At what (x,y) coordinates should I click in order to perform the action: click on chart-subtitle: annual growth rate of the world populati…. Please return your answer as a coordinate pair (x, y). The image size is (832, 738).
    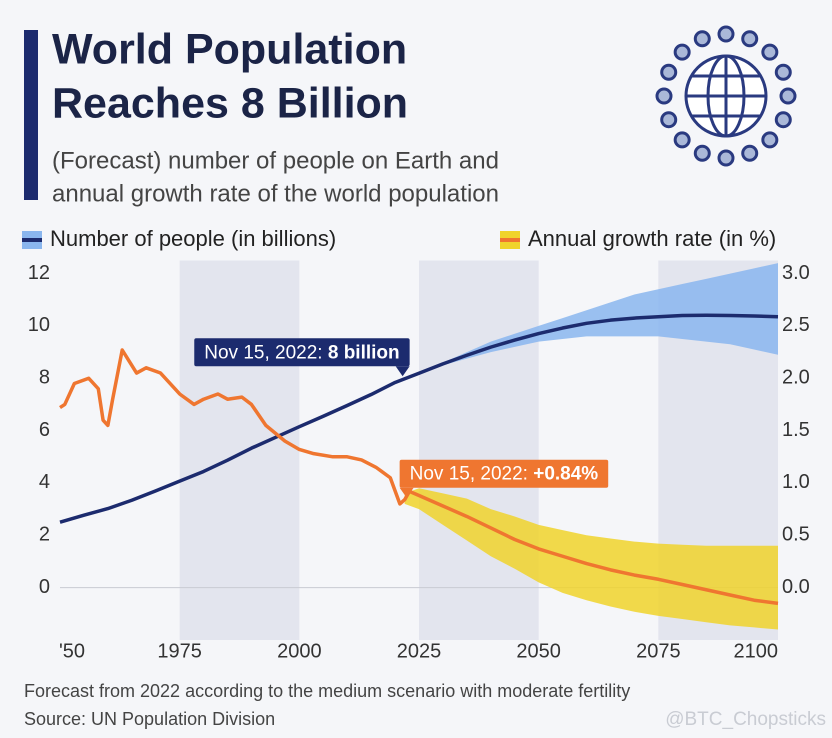
    Looking at the image, I should click on (275, 193).